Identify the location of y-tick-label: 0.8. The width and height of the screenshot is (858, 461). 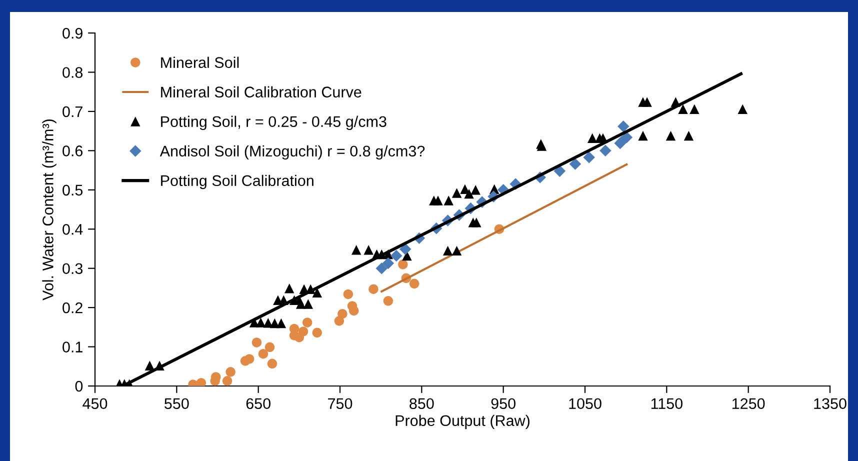
(72, 72).